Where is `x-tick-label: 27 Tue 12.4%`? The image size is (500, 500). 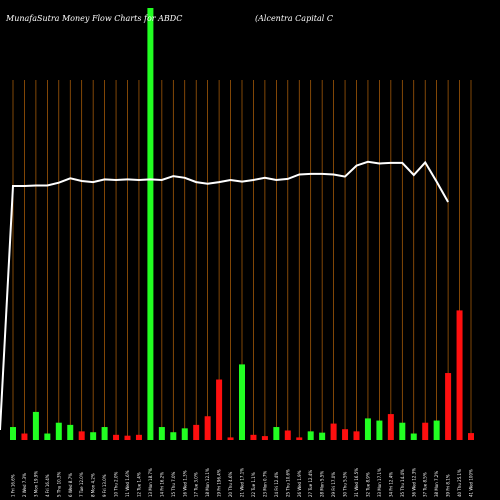 x-tick-label: 27 Tue 12.4% is located at coordinates (310, 483).